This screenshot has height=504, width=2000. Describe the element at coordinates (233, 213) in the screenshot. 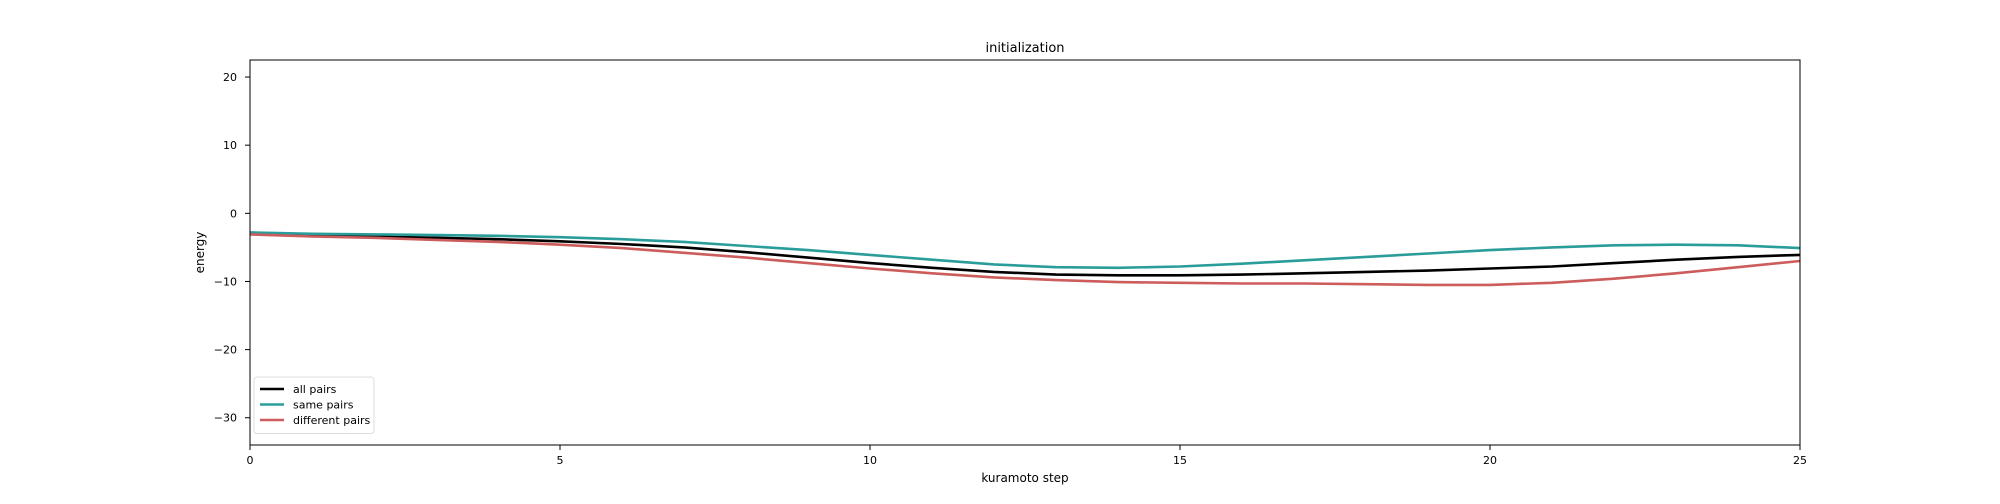

I see `y-tick-label: 0` at that location.